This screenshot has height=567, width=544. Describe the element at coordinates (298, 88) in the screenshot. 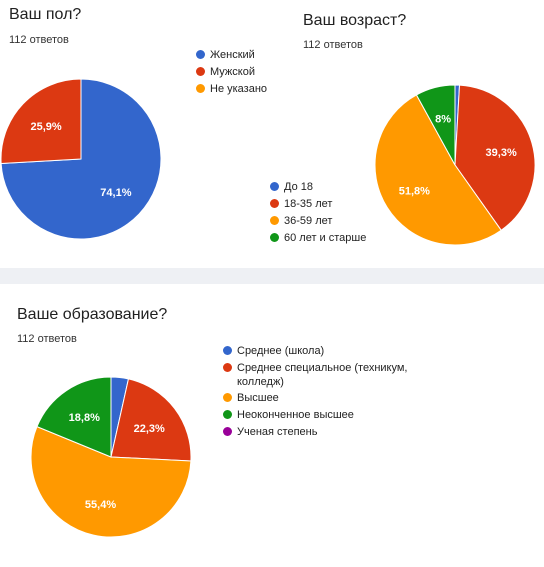

I see `gender-legend-item-3: Не указано` at that location.